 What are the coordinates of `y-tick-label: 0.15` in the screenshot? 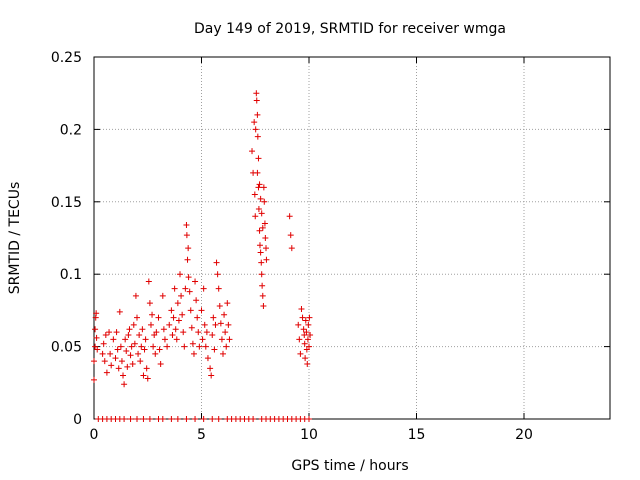 It's located at (66, 203).